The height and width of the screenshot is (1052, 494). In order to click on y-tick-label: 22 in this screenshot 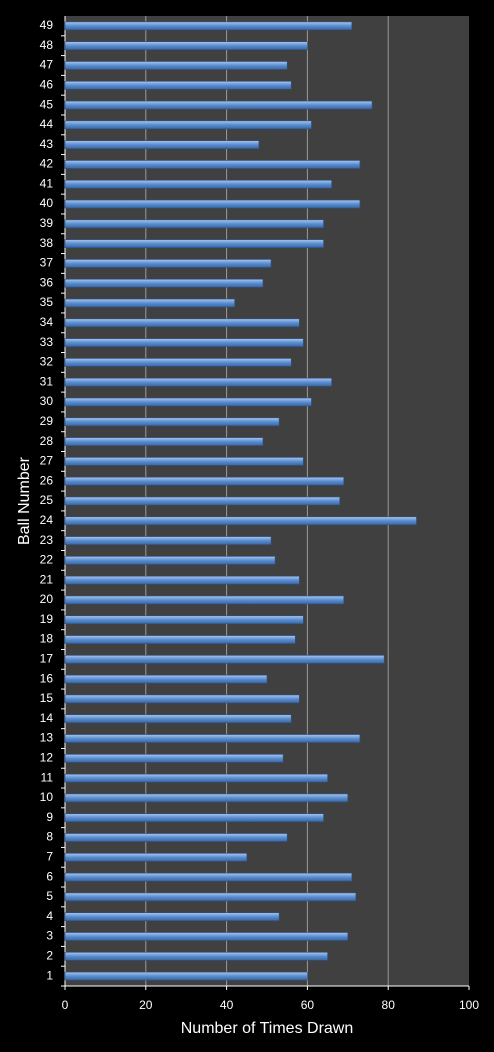, I will do `click(47, 560)`.